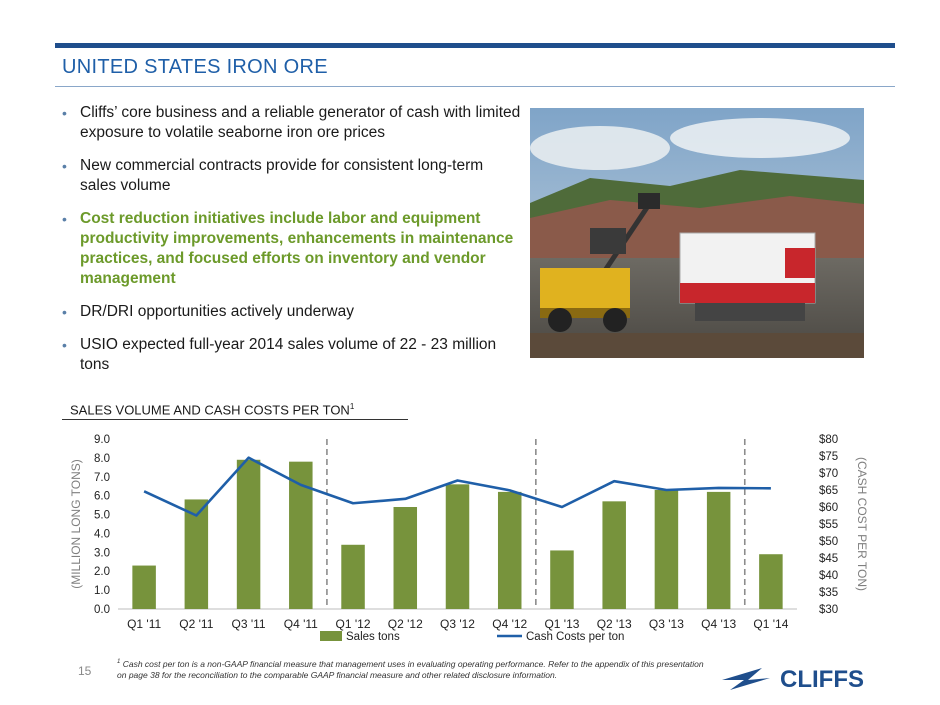 This screenshot has width=940, height=705. What do you see at coordinates (353, 624) in the screenshot?
I see `x-tick-label: Q1 '12` at bounding box center [353, 624].